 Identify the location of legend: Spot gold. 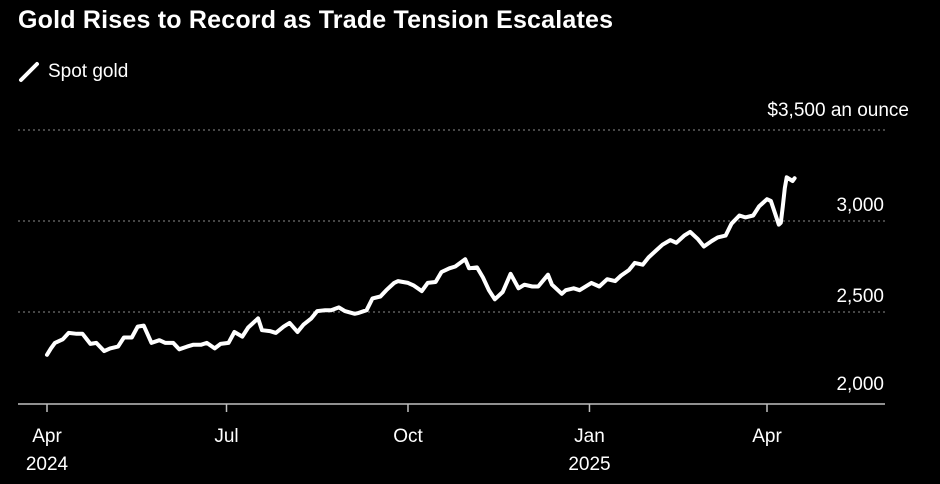
(73, 72).